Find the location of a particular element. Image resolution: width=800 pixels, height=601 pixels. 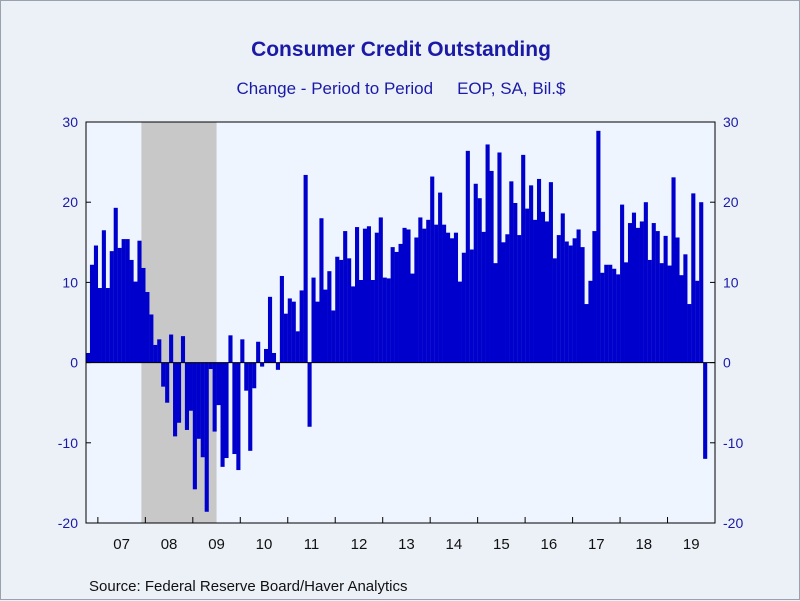

y-tick-label-right: 0 is located at coordinates (727, 363).